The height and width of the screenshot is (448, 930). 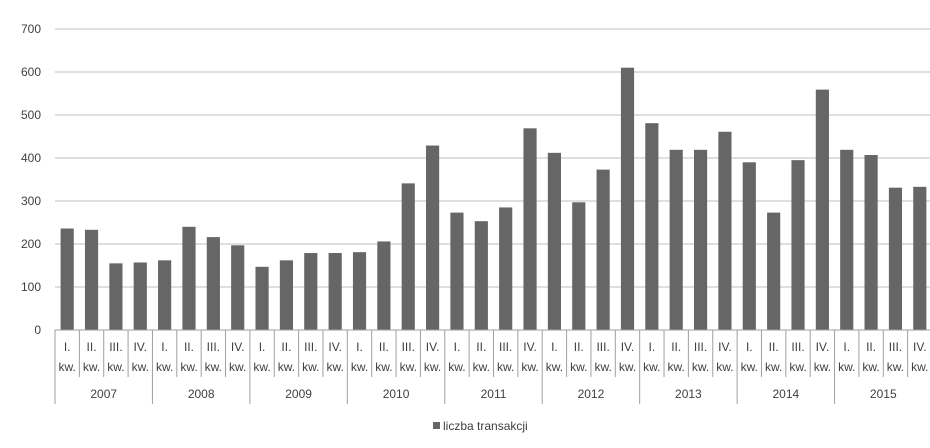 I want to click on y-tick-label: 500, so click(x=31, y=115).